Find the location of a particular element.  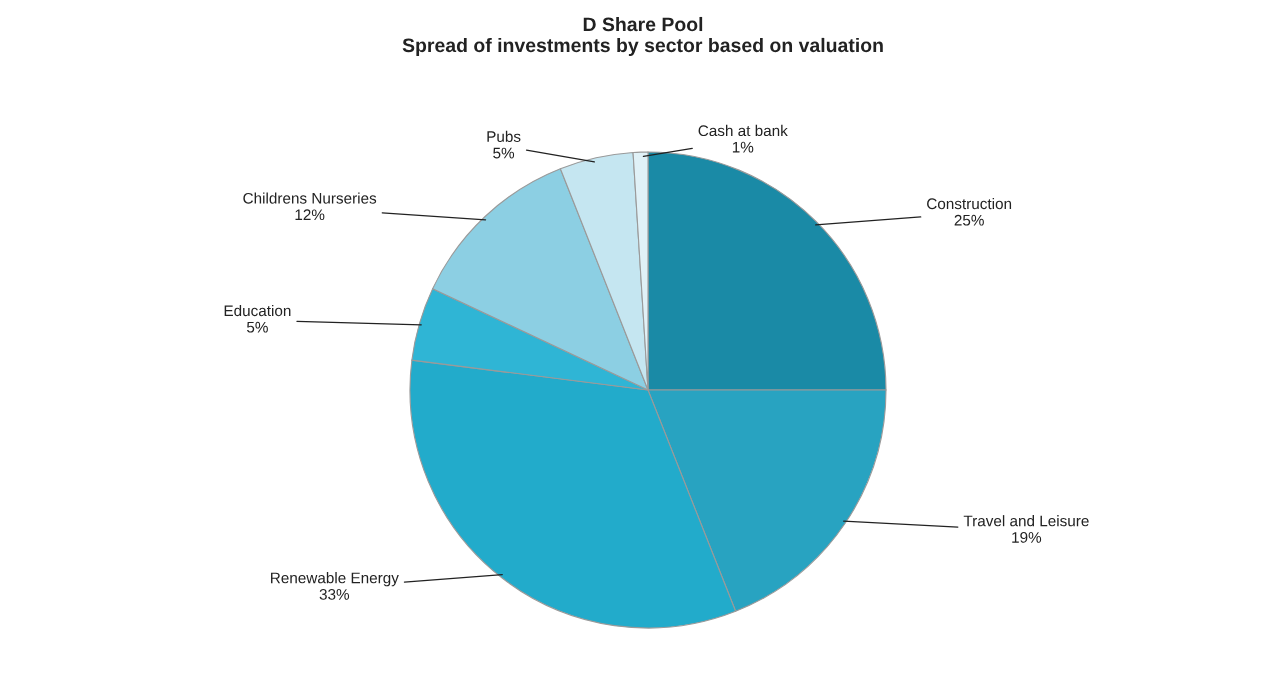

data-label: 25% is located at coordinates (969, 220).